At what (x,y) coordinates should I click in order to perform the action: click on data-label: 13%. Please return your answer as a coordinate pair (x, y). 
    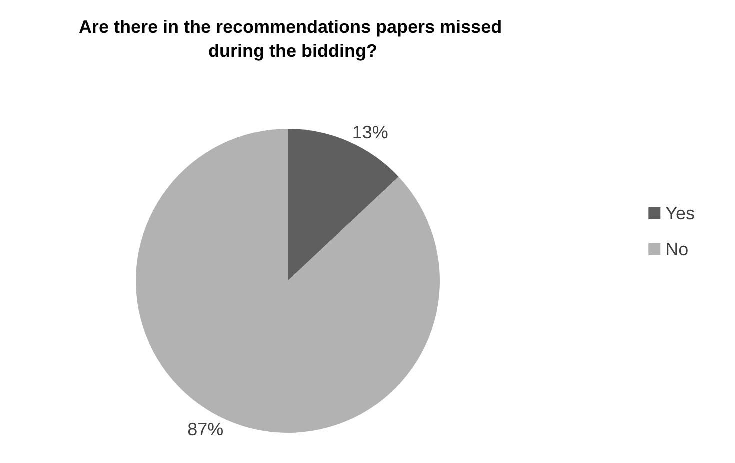
    Looking at the image, I should click on (370, 132).